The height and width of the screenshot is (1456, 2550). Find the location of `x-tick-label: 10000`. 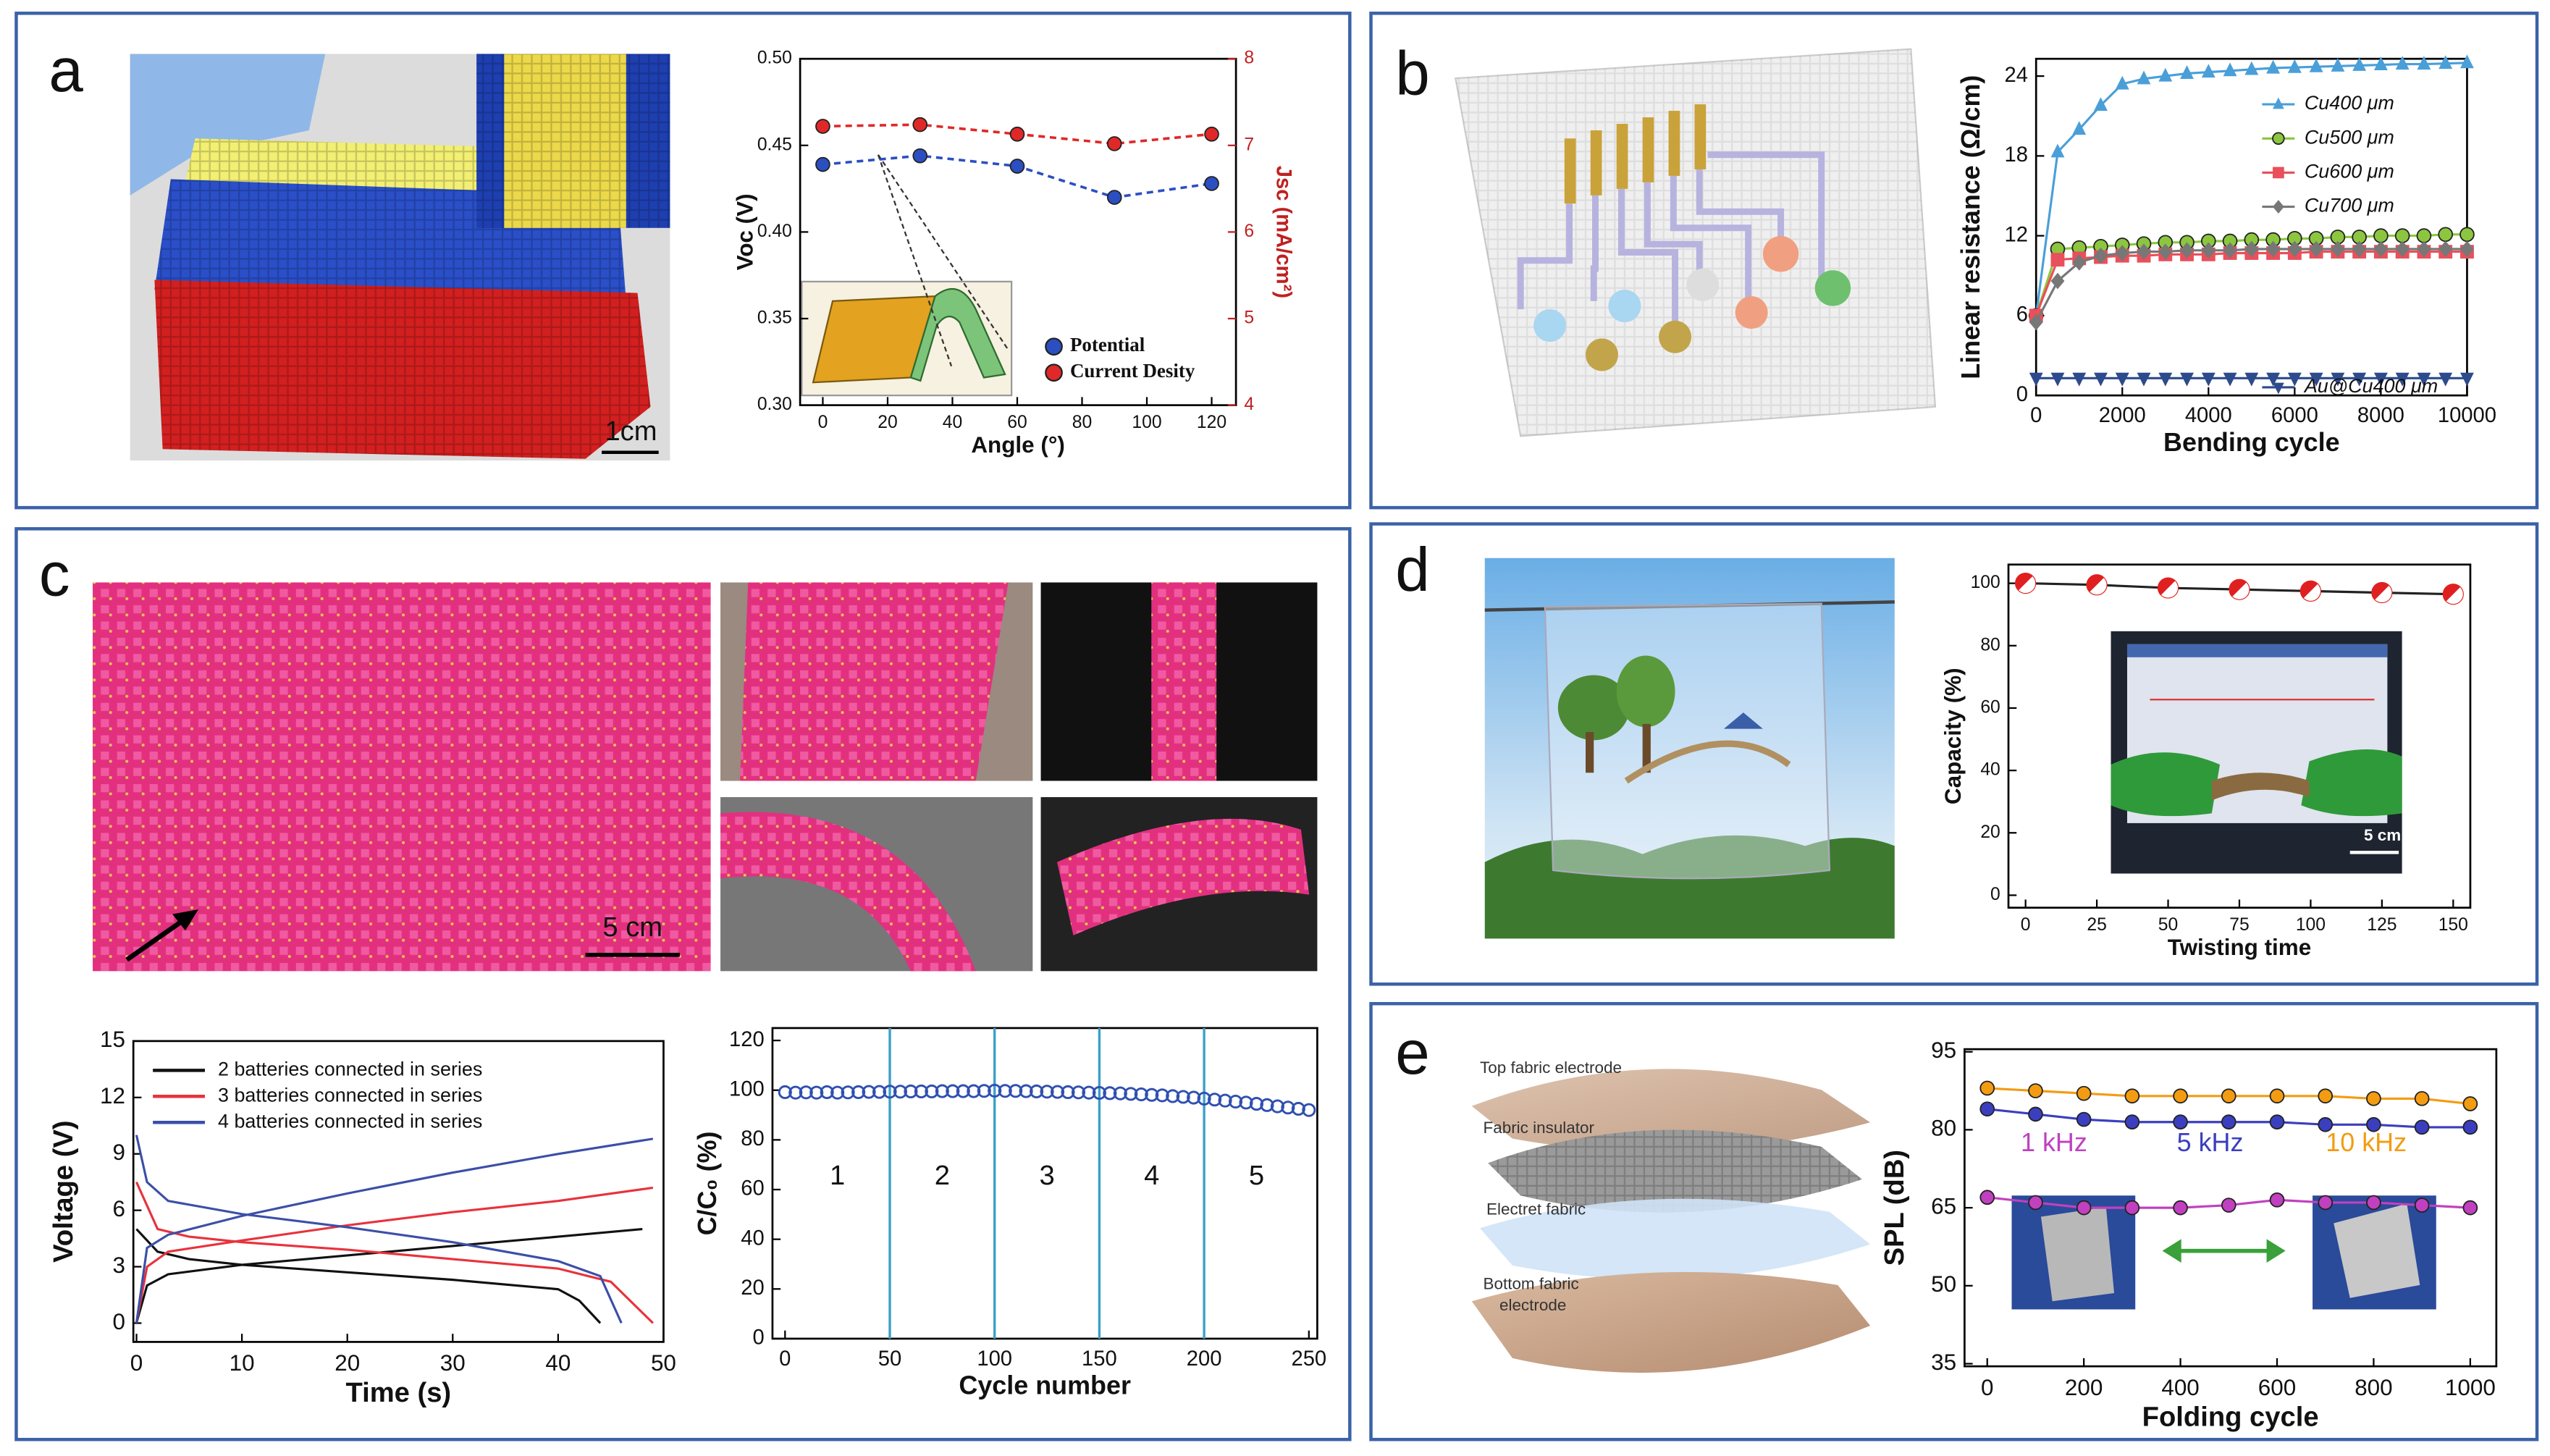

x-tick-label: 10000 is located at coordinates (2467, 416).